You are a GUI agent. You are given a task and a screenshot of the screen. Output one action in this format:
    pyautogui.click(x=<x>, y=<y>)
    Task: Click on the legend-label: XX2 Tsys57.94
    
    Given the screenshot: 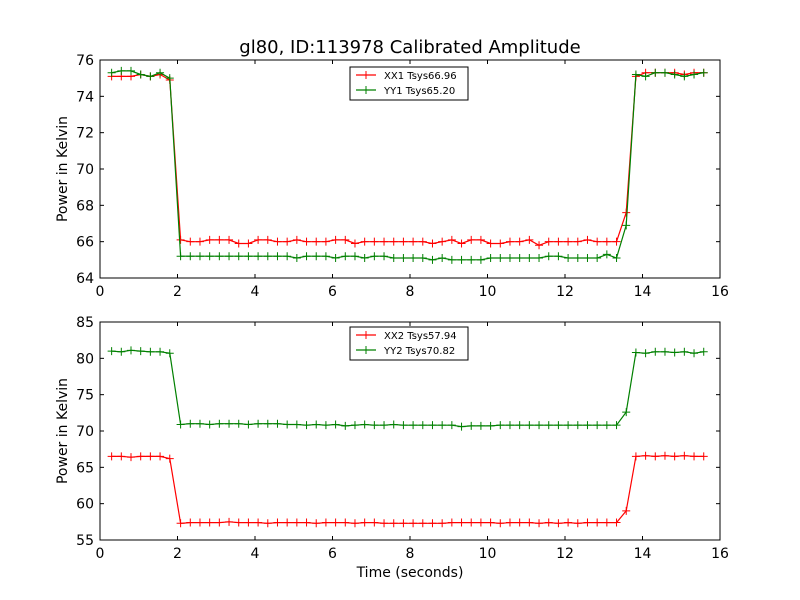 What is the action you would take?
    pyautogui.click(x=420, y=336)
    